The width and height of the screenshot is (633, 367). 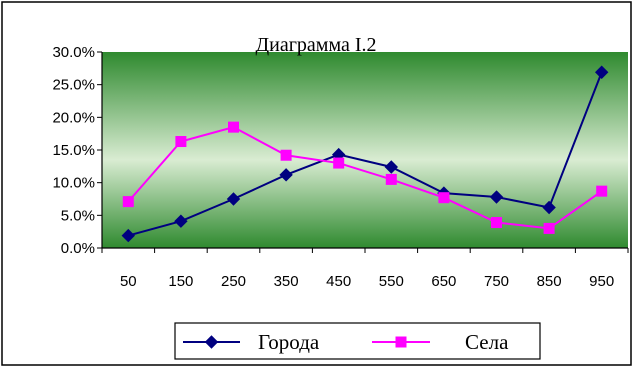 What do you see at coordinates (73, 52) in the screenshot?
I see `y-tick-label: 30.0%` at bounding box center [73, 52].